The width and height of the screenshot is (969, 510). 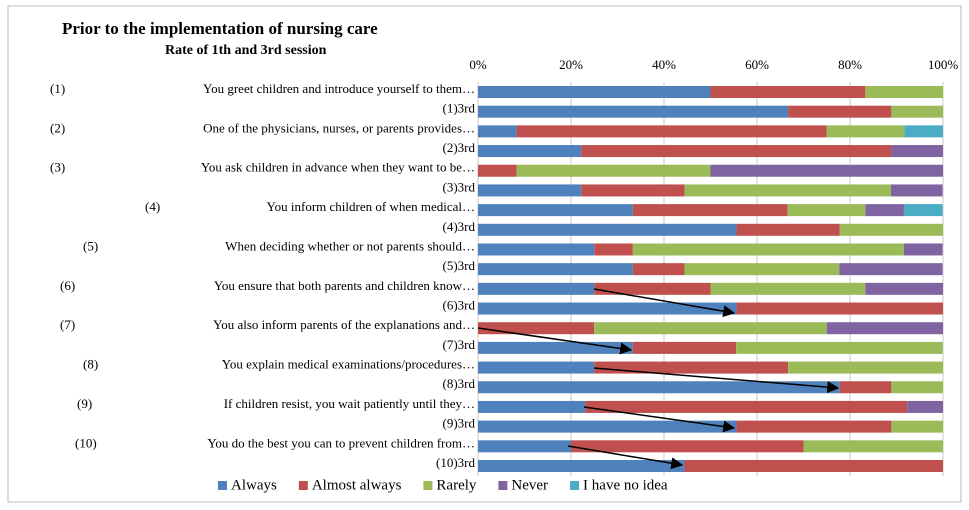 I want to click on legend-label: Never, so click(x=529, y=485).